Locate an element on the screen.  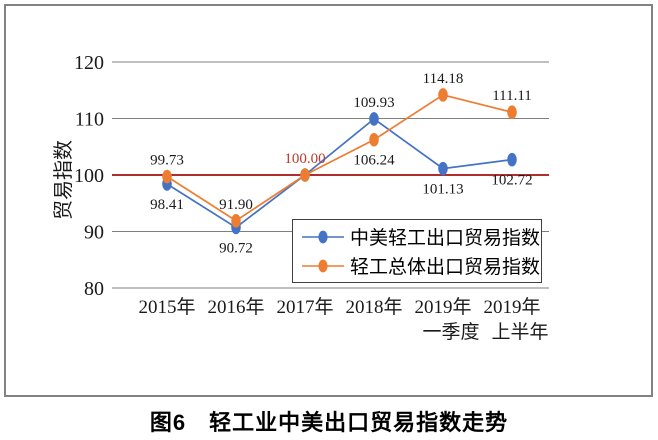
x-label-5-line2: 上半年 is located at coordinates (519, 332).